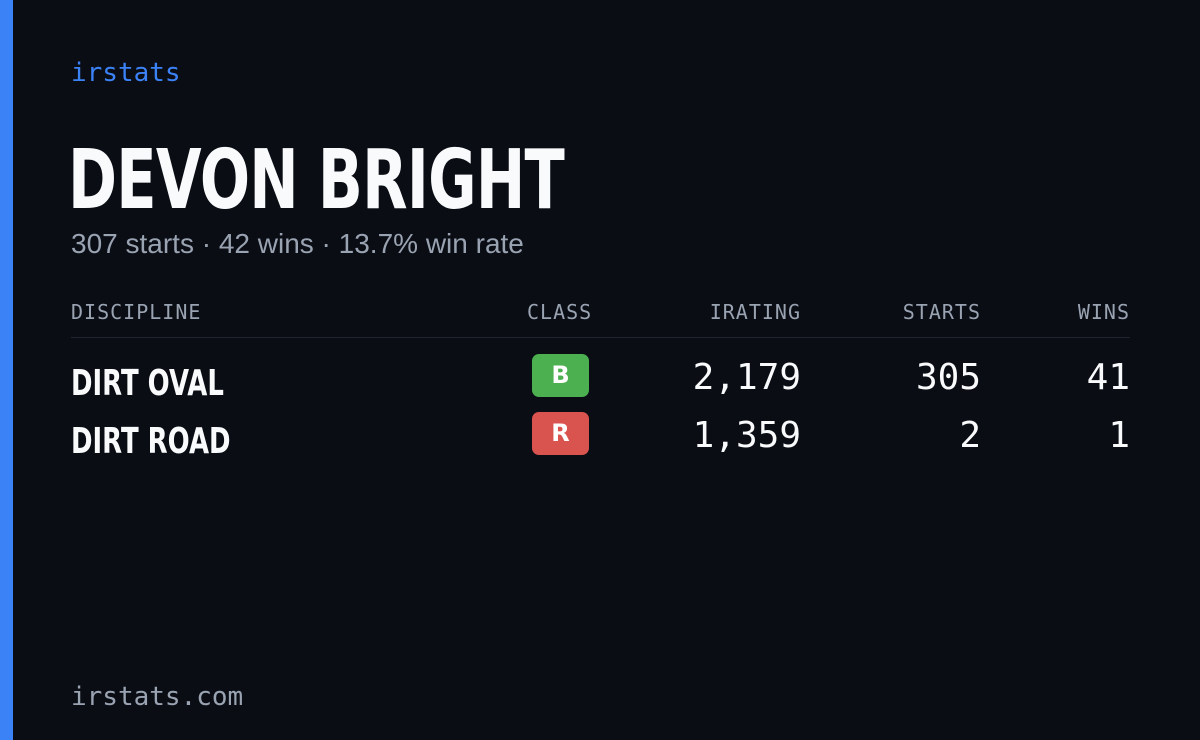 The width and height of the screenshot is (1200, 740). Describe the element at coordinates (6, 370) in the screenshot. I see `accent-bar` at that location.